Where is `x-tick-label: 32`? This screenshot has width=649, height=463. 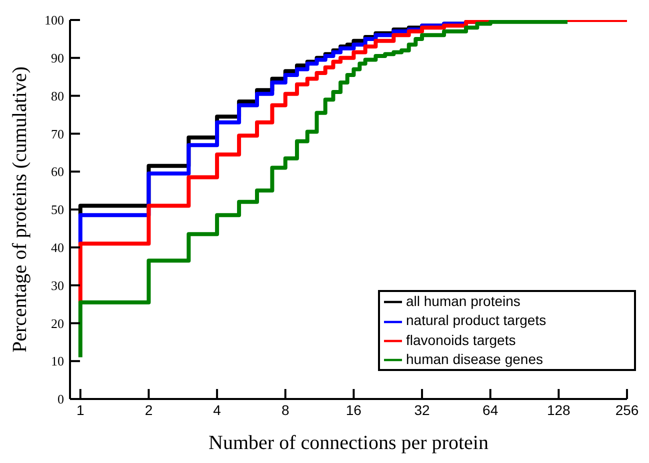
x-tick-label: 32 is located at coordinates (422, 410).